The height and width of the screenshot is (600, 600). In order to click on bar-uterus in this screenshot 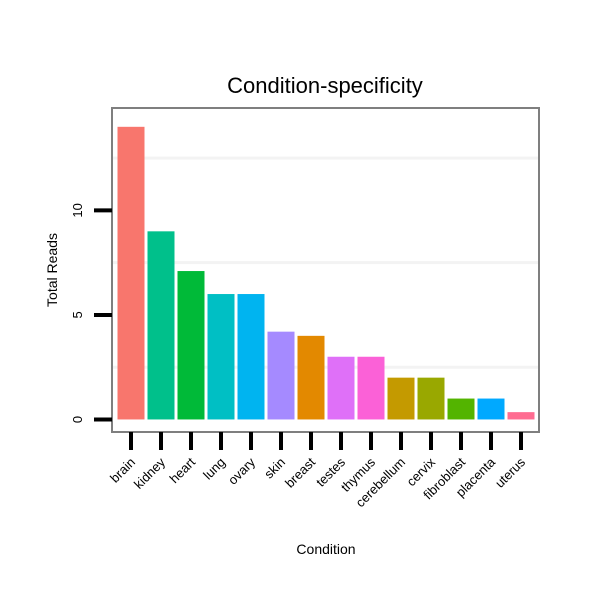, I will do `click(521, 416)`.